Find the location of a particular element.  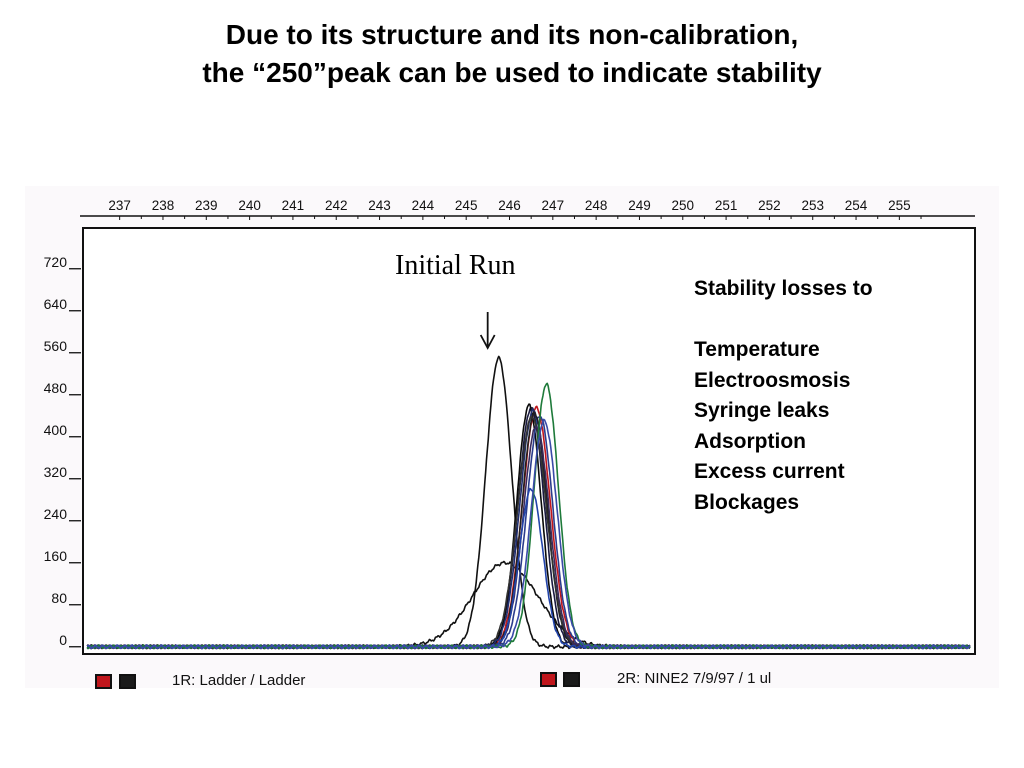

x-tick-label: 240 is located at coordinates (249, 205).